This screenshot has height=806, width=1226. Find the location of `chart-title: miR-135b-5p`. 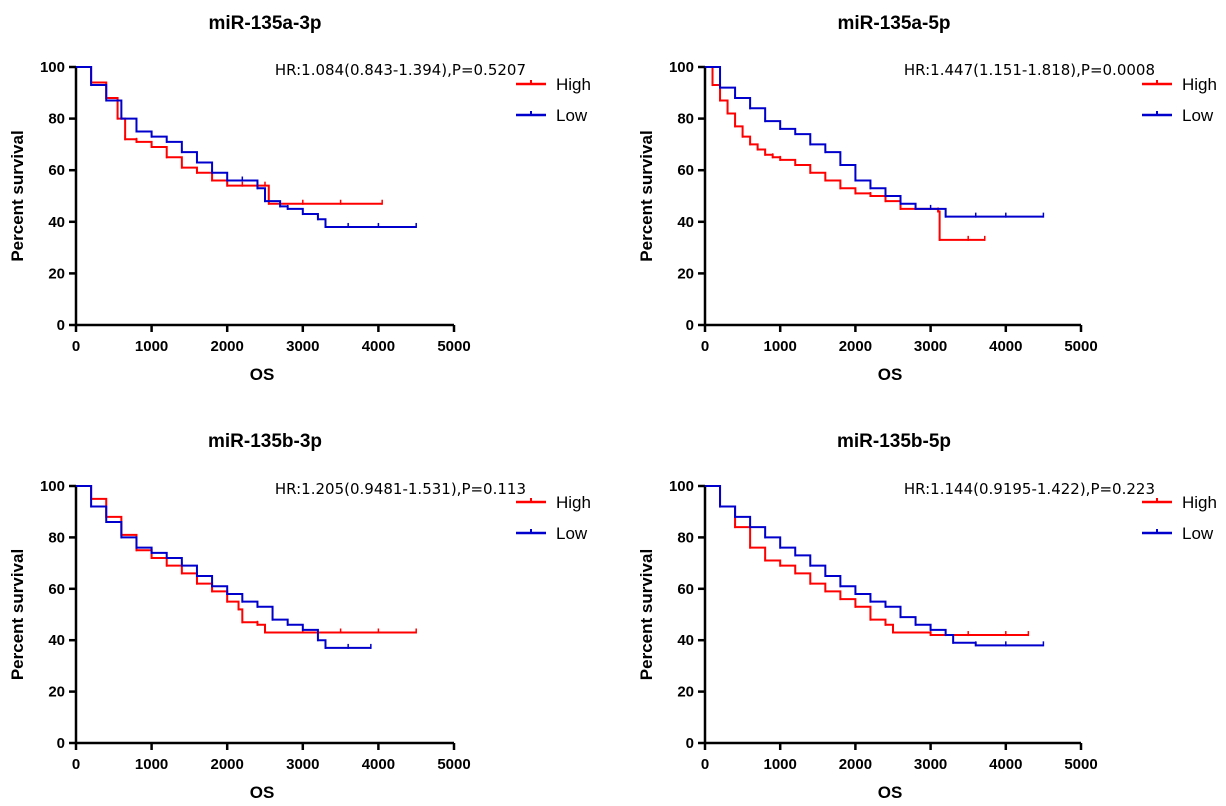

chart-title: miR-135b-5p is located at coordinates (894, 441).